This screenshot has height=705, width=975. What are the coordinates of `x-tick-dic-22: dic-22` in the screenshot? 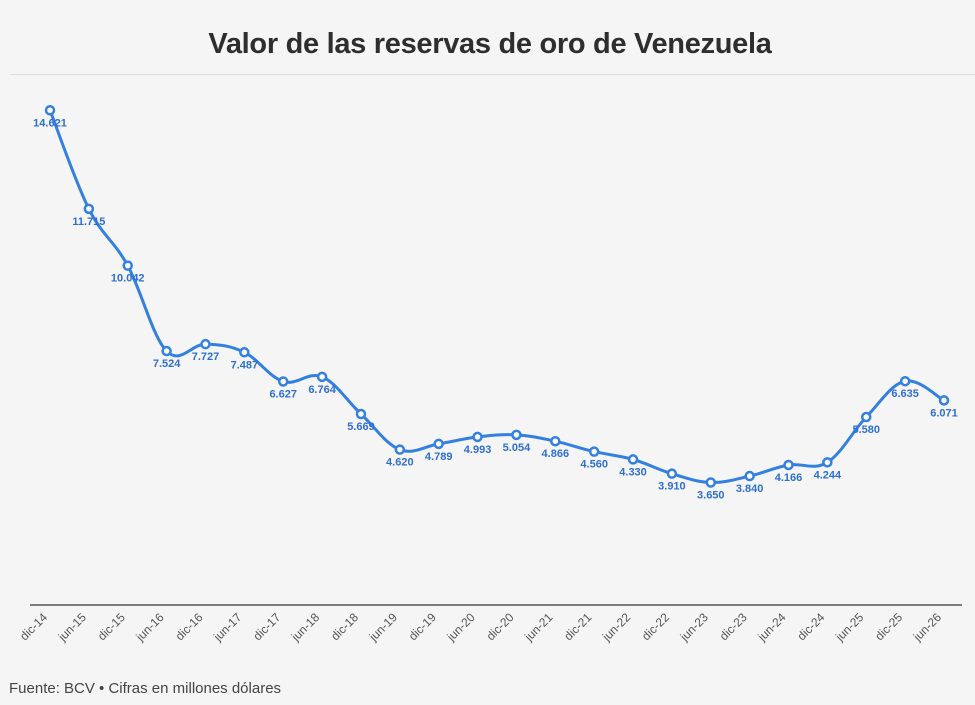 It's located at (655, 626).